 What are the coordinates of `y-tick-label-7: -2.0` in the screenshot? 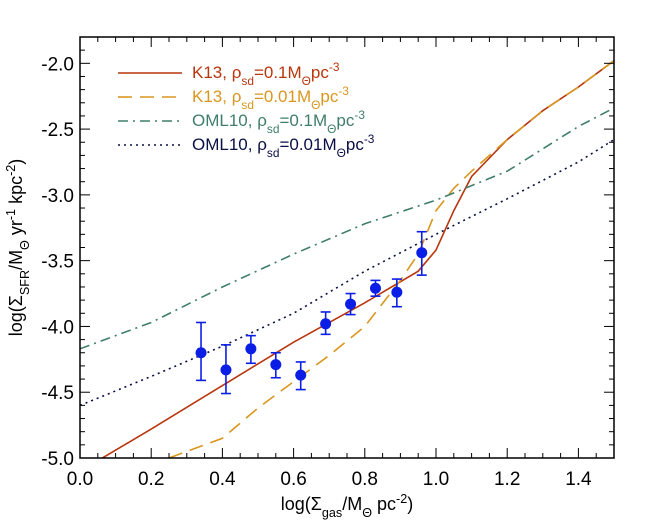 It's located at (57, 64).